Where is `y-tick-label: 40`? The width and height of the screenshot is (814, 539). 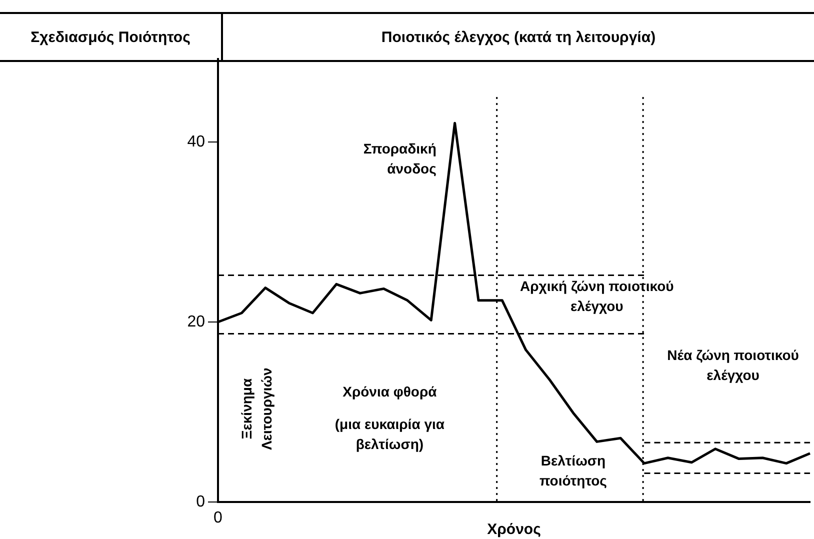 y-tick-label: 40 is located at coordinates (196, 141).